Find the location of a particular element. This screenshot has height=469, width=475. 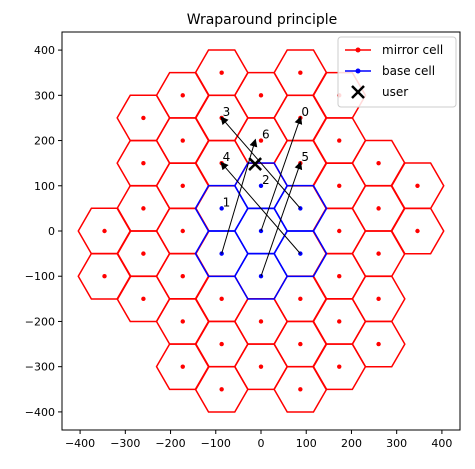

y-tick-label: 200 is located at coordinates (44, 141).